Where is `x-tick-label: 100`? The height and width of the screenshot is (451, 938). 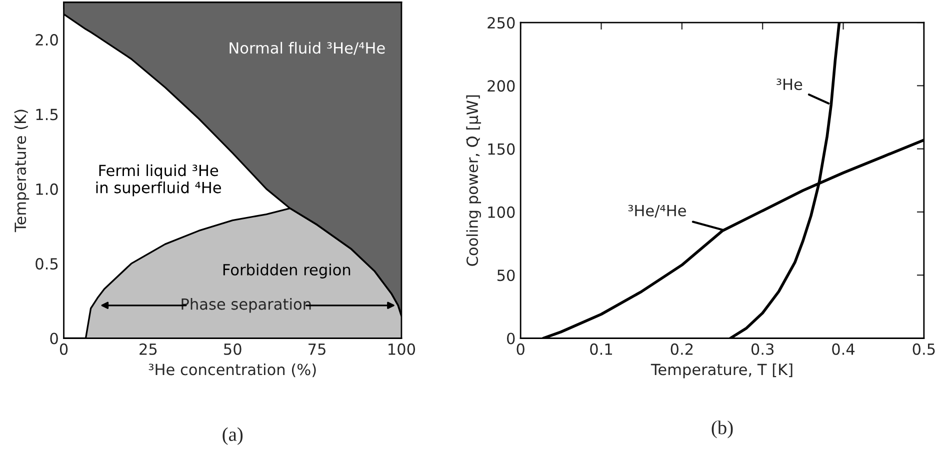 x-tick-label: 100 is located at coordinates (402, 349).